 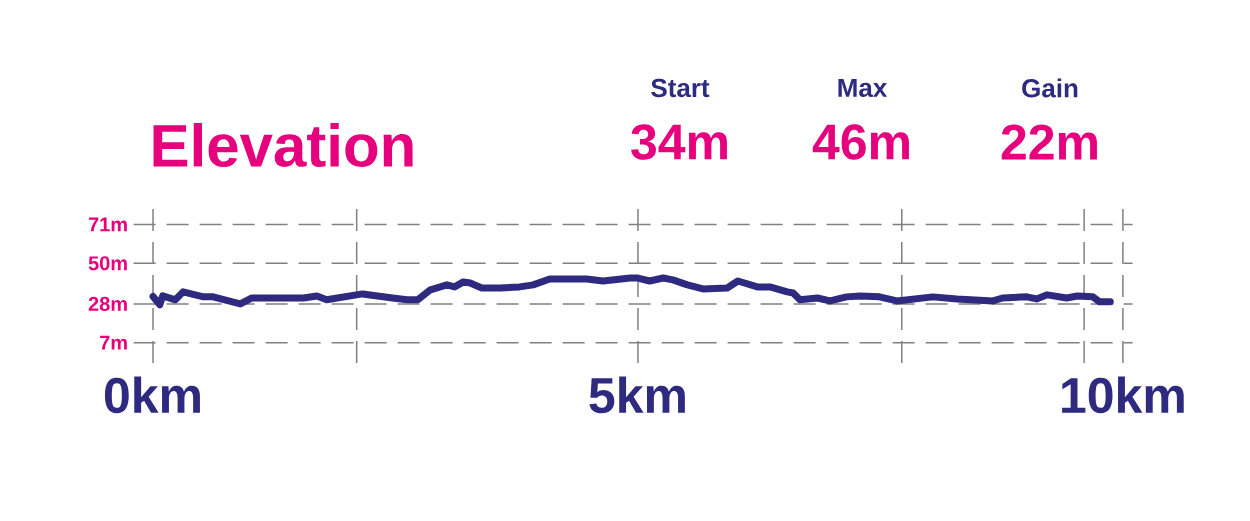 What do you see at coordinates (283, 145) in the screenshot?
I see `chart-title: Elevation` at bounding box center [283, 145].